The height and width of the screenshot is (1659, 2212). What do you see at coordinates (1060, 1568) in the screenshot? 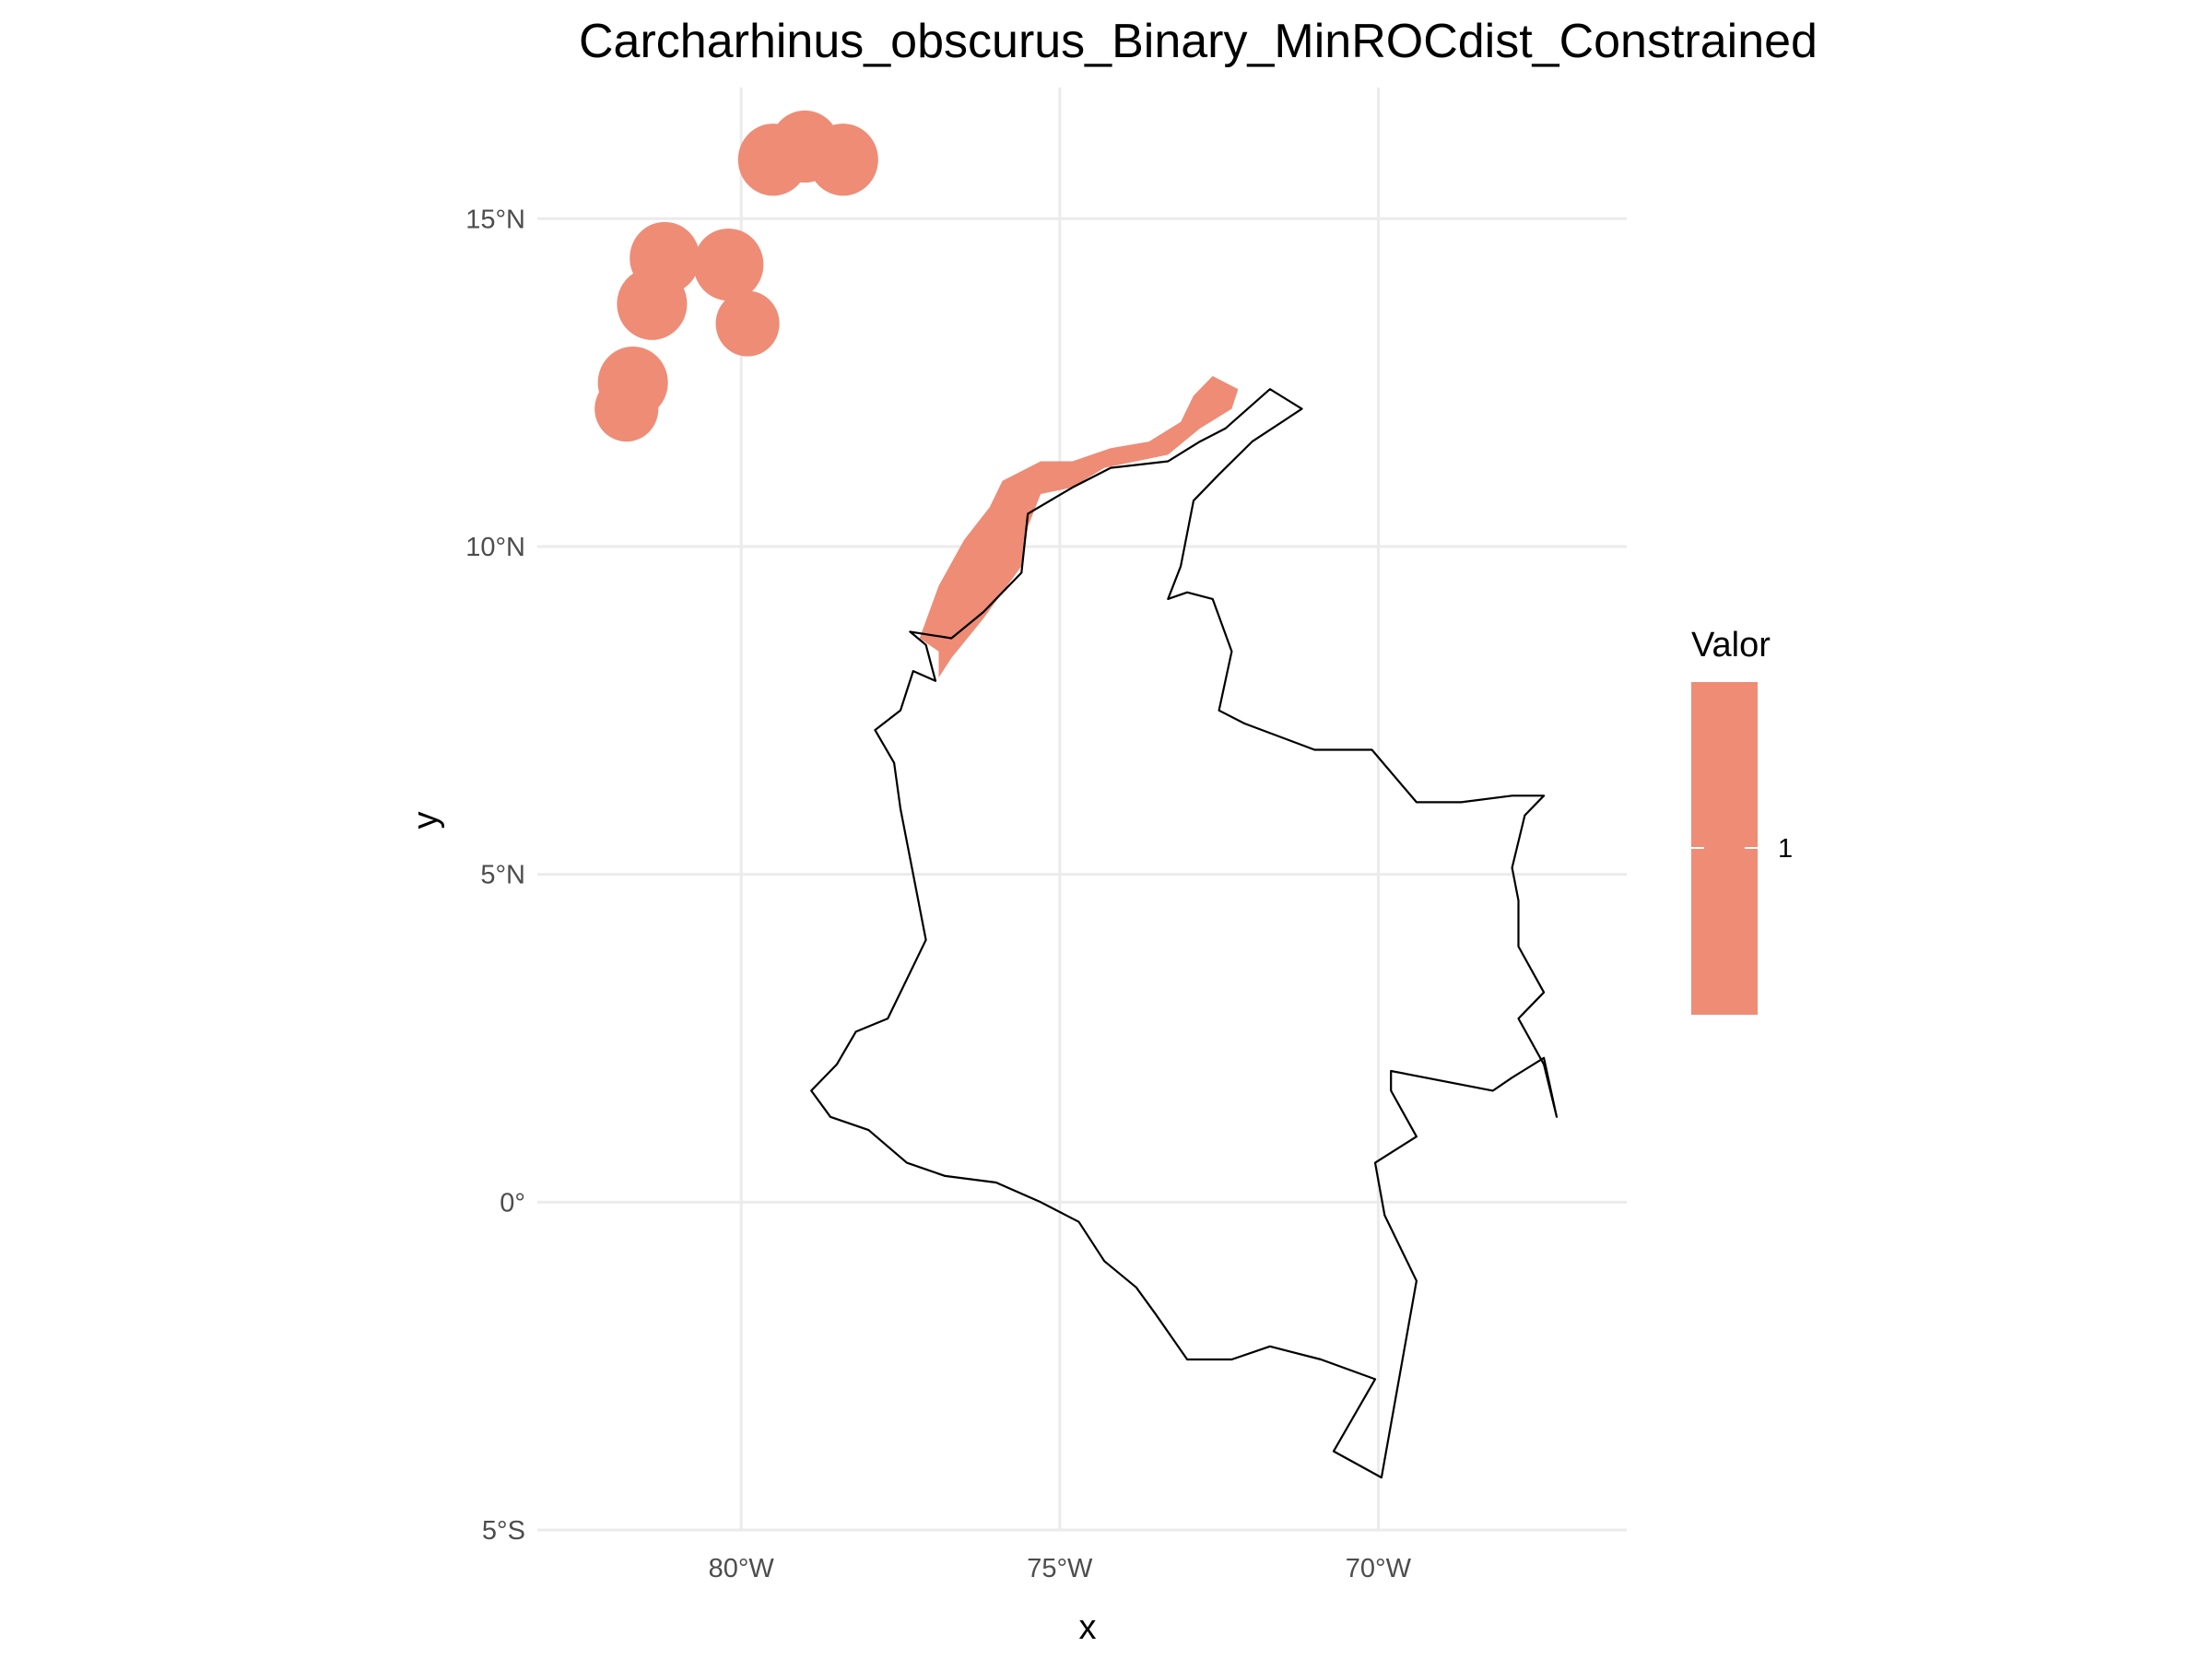
I see `x-tick-label: 75°W` at bounding box center [1060, 1568].